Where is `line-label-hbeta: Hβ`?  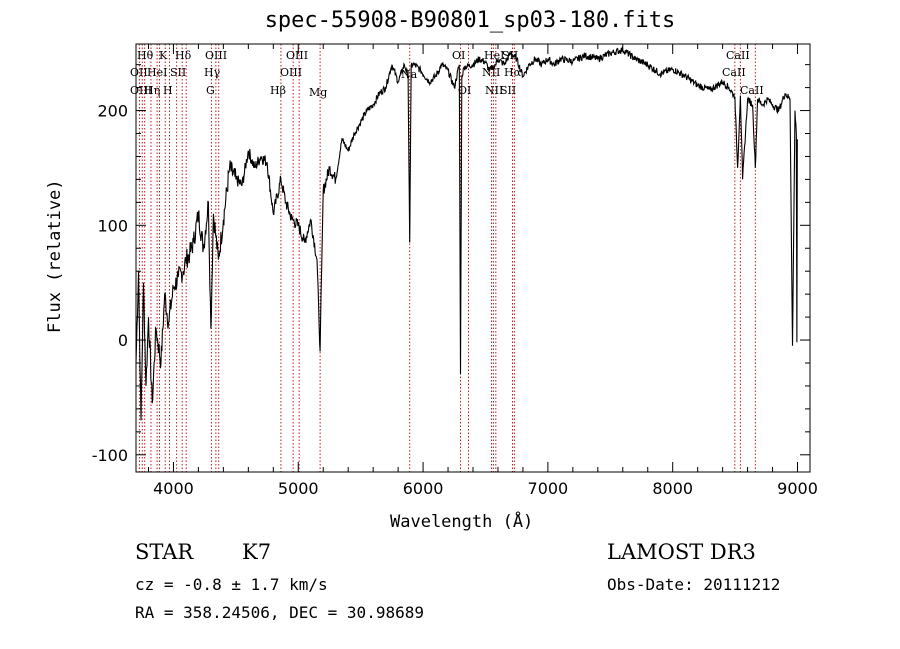
line-label-hbeta: Hβ is located at coordinates (278, 90).